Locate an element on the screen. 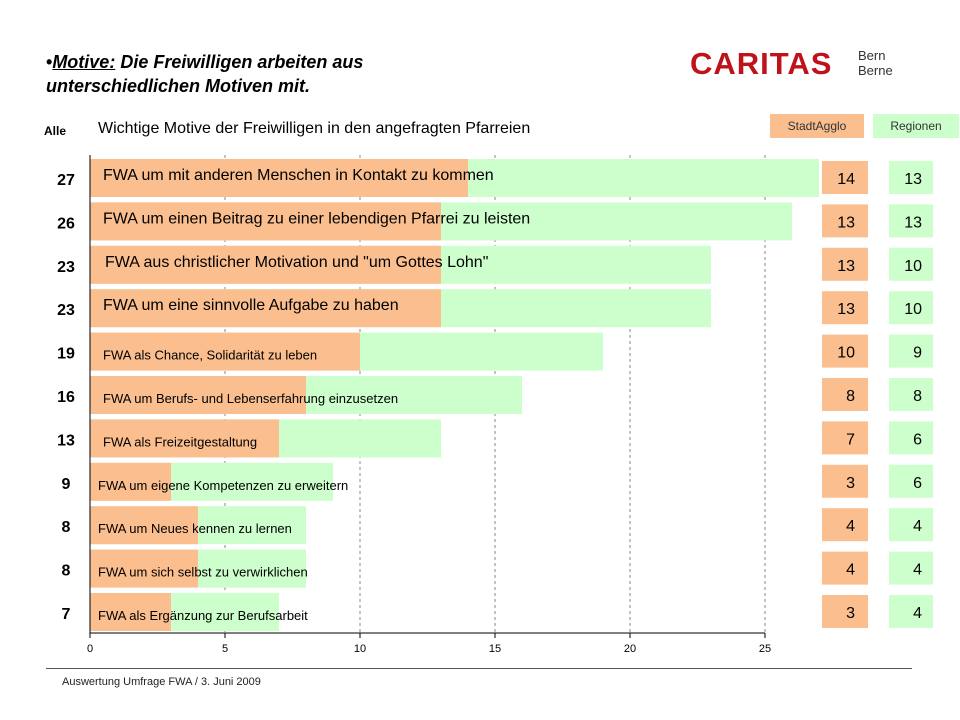 The width and height of the screenshot is (960, 720). stadtagglo-value: 7 is located at coordinates (850, 439).